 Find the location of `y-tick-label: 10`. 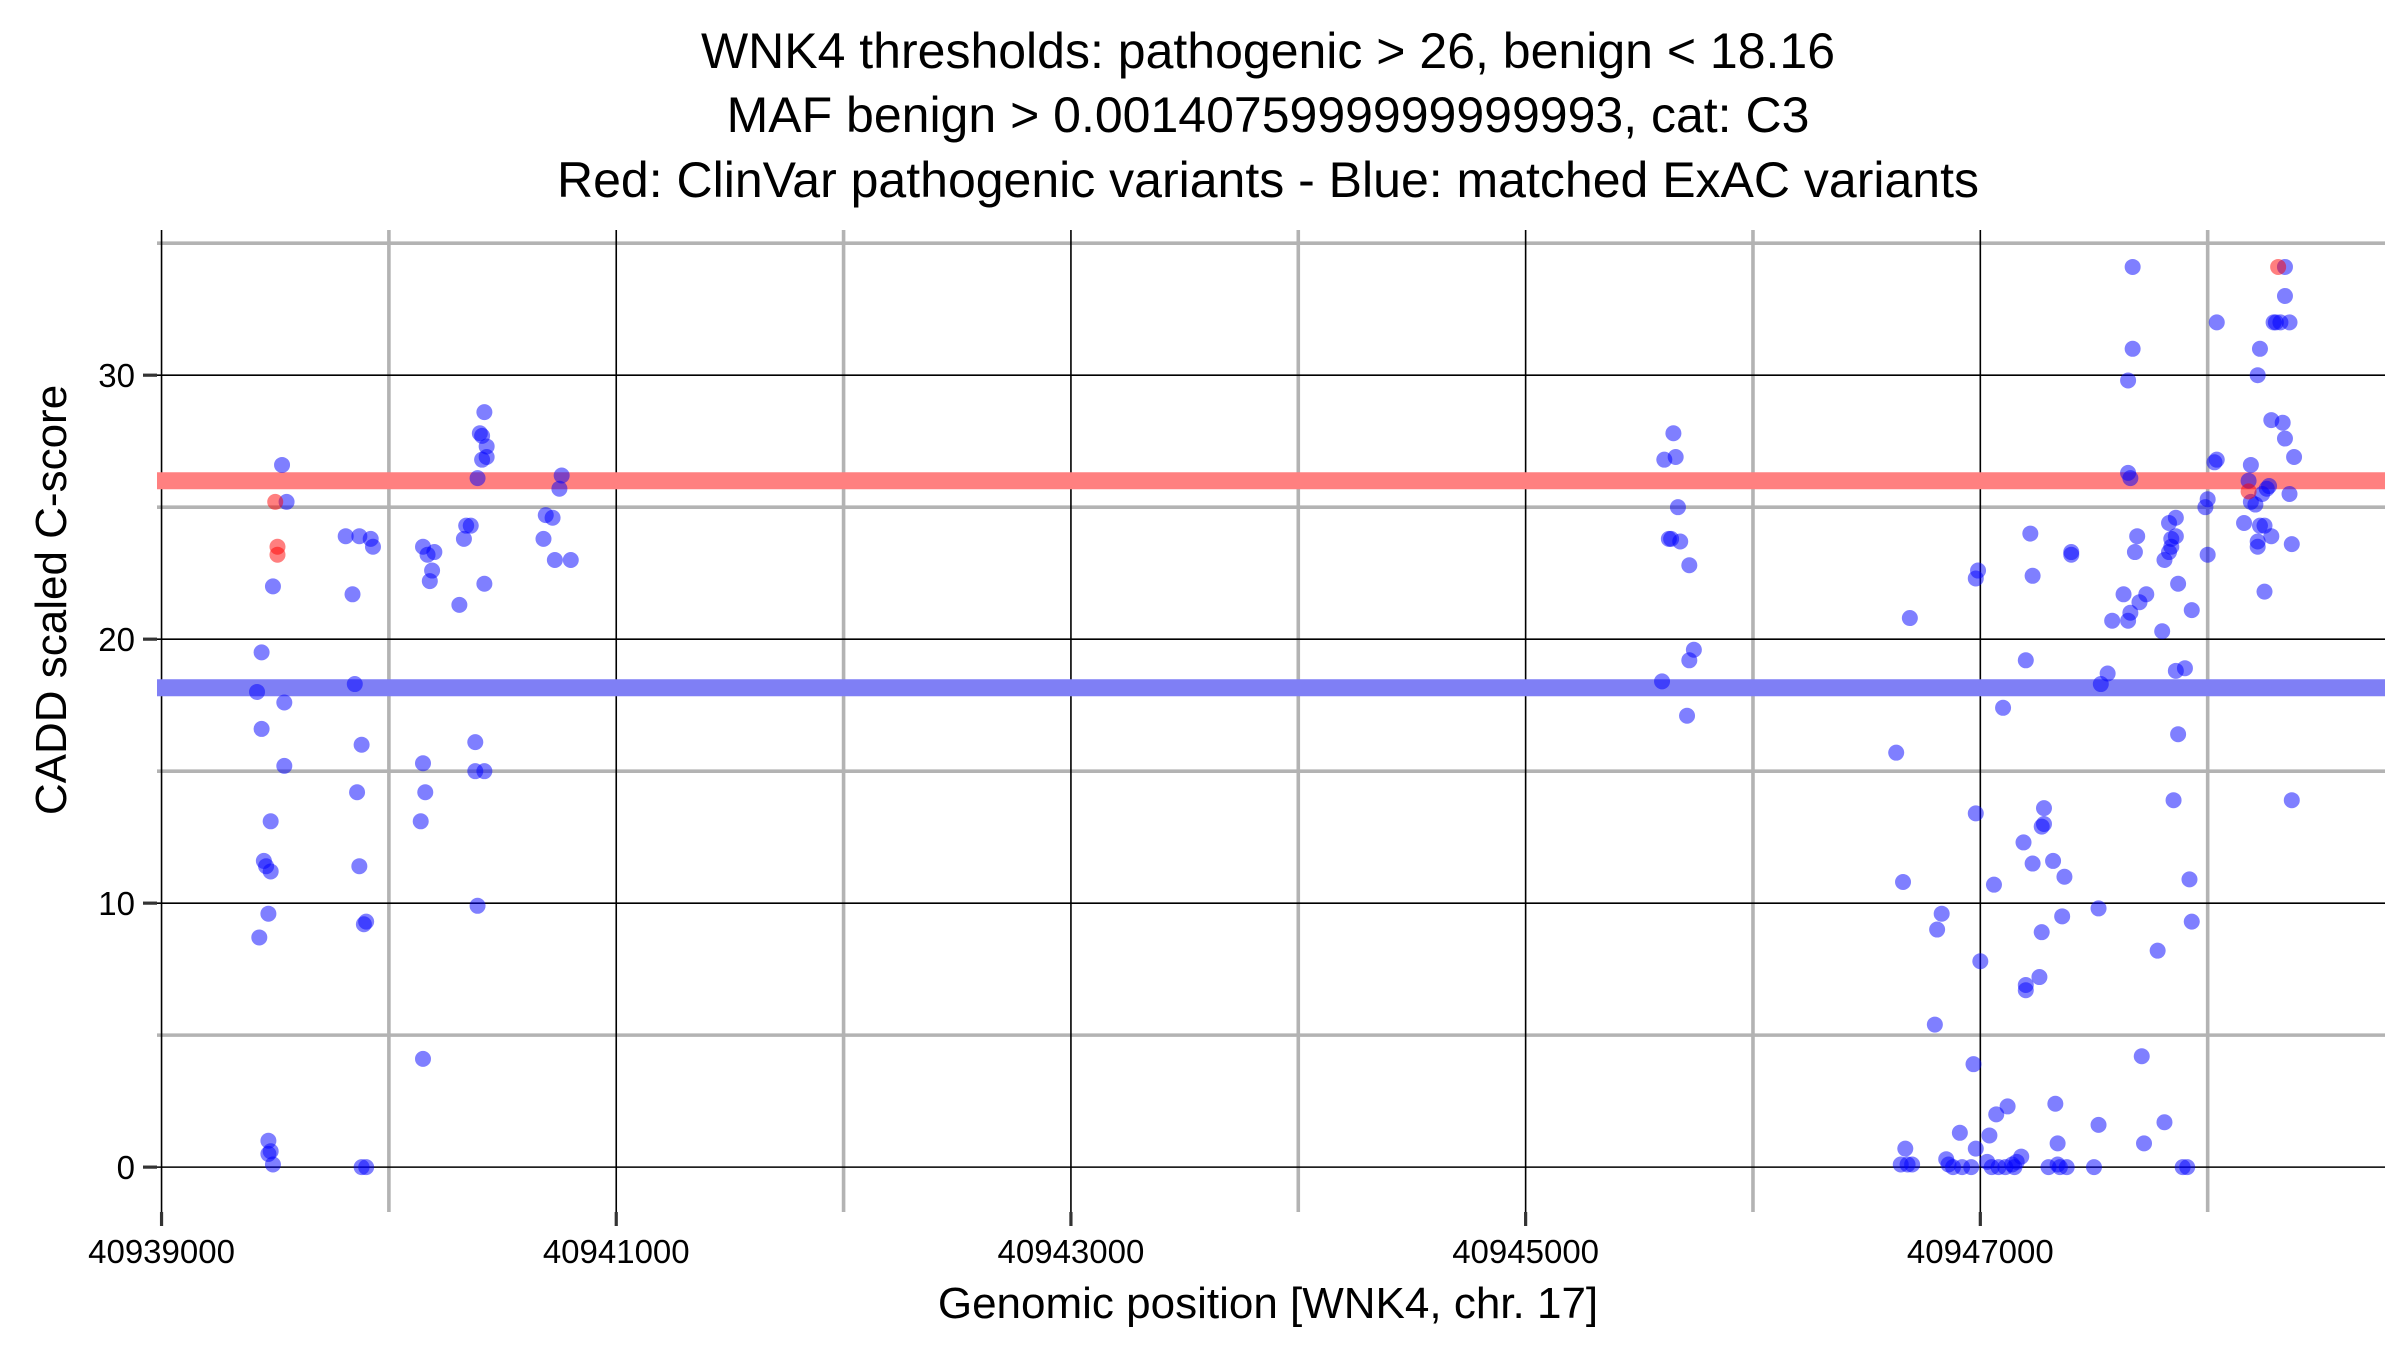

y-tick-label: 10 is located at coordinates (116, 903).